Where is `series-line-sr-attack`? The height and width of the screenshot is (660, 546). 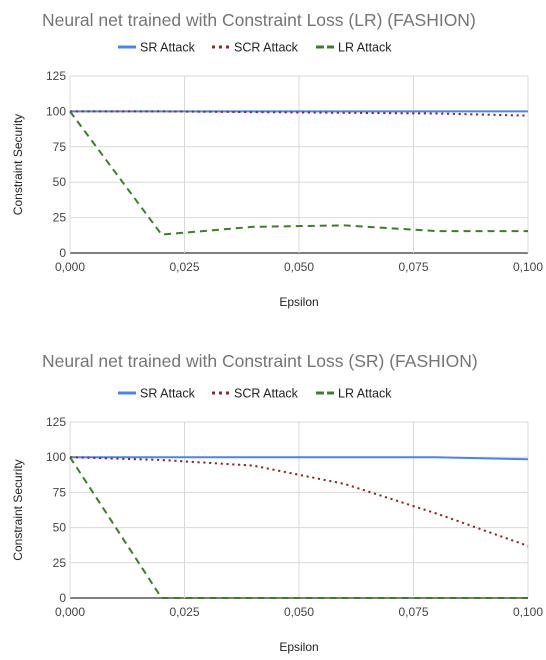
series-line-sr-attack is located at coordinates (299, 458).